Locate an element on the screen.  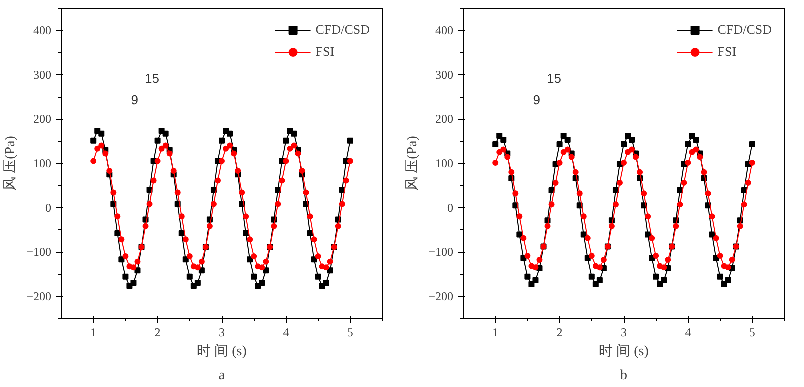
text: a is located at coordinates (222, 376).